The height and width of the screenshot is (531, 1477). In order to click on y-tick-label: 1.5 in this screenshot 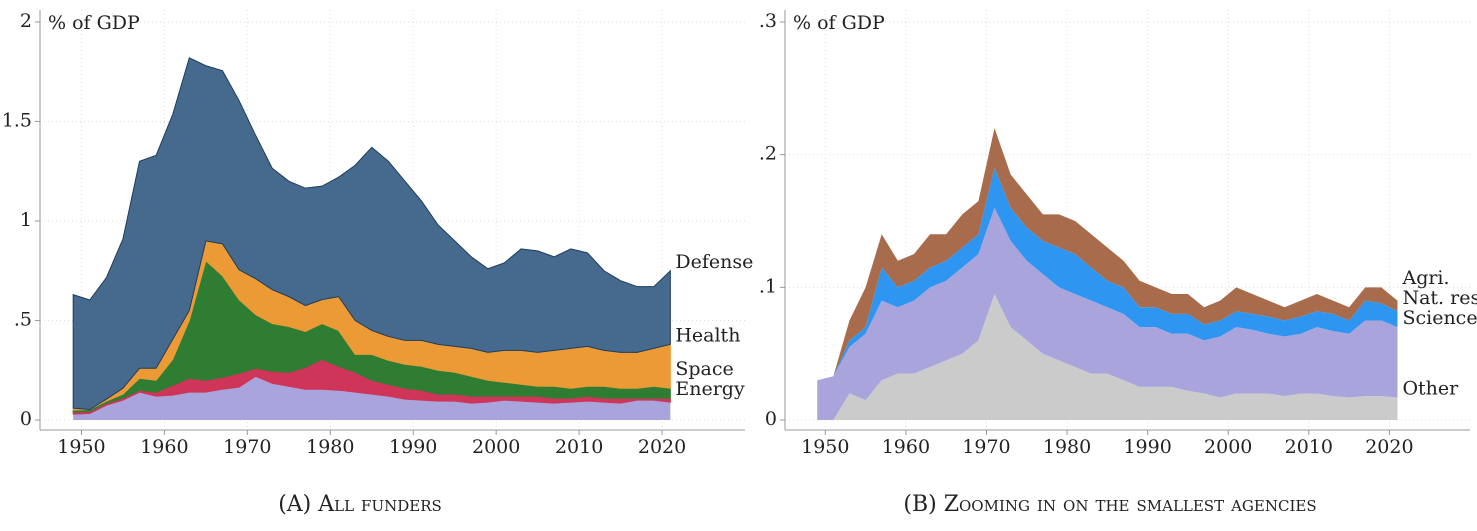, I will do `click(17, 120)`.